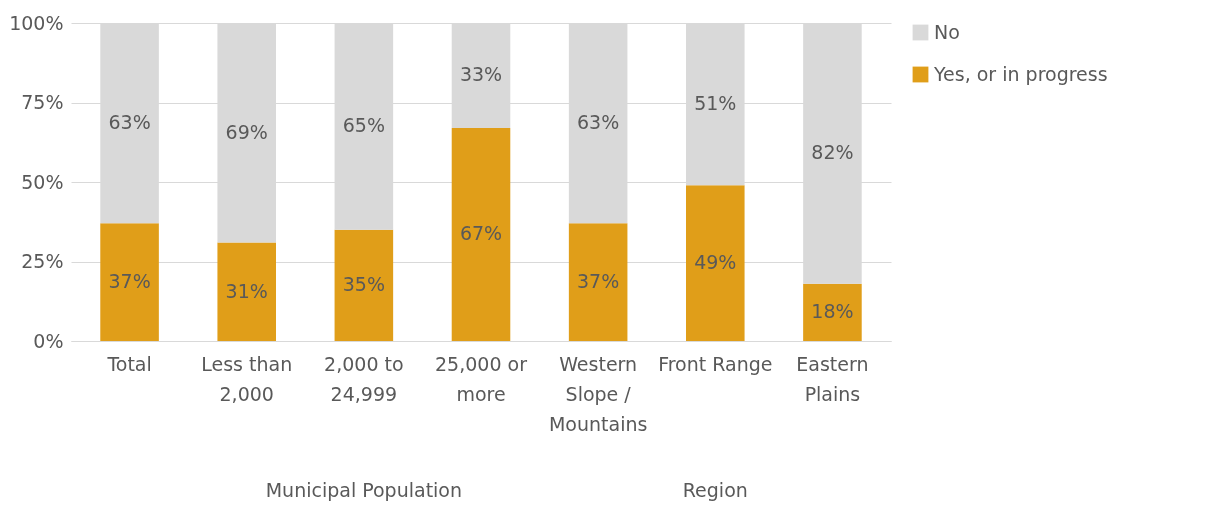 This screenshot has width=1223, height=523. What do you see at coordinates (247, 378) in the screenshot?
I see `x-tick-label: Less than 2,000` at bounding box center [247, 378].